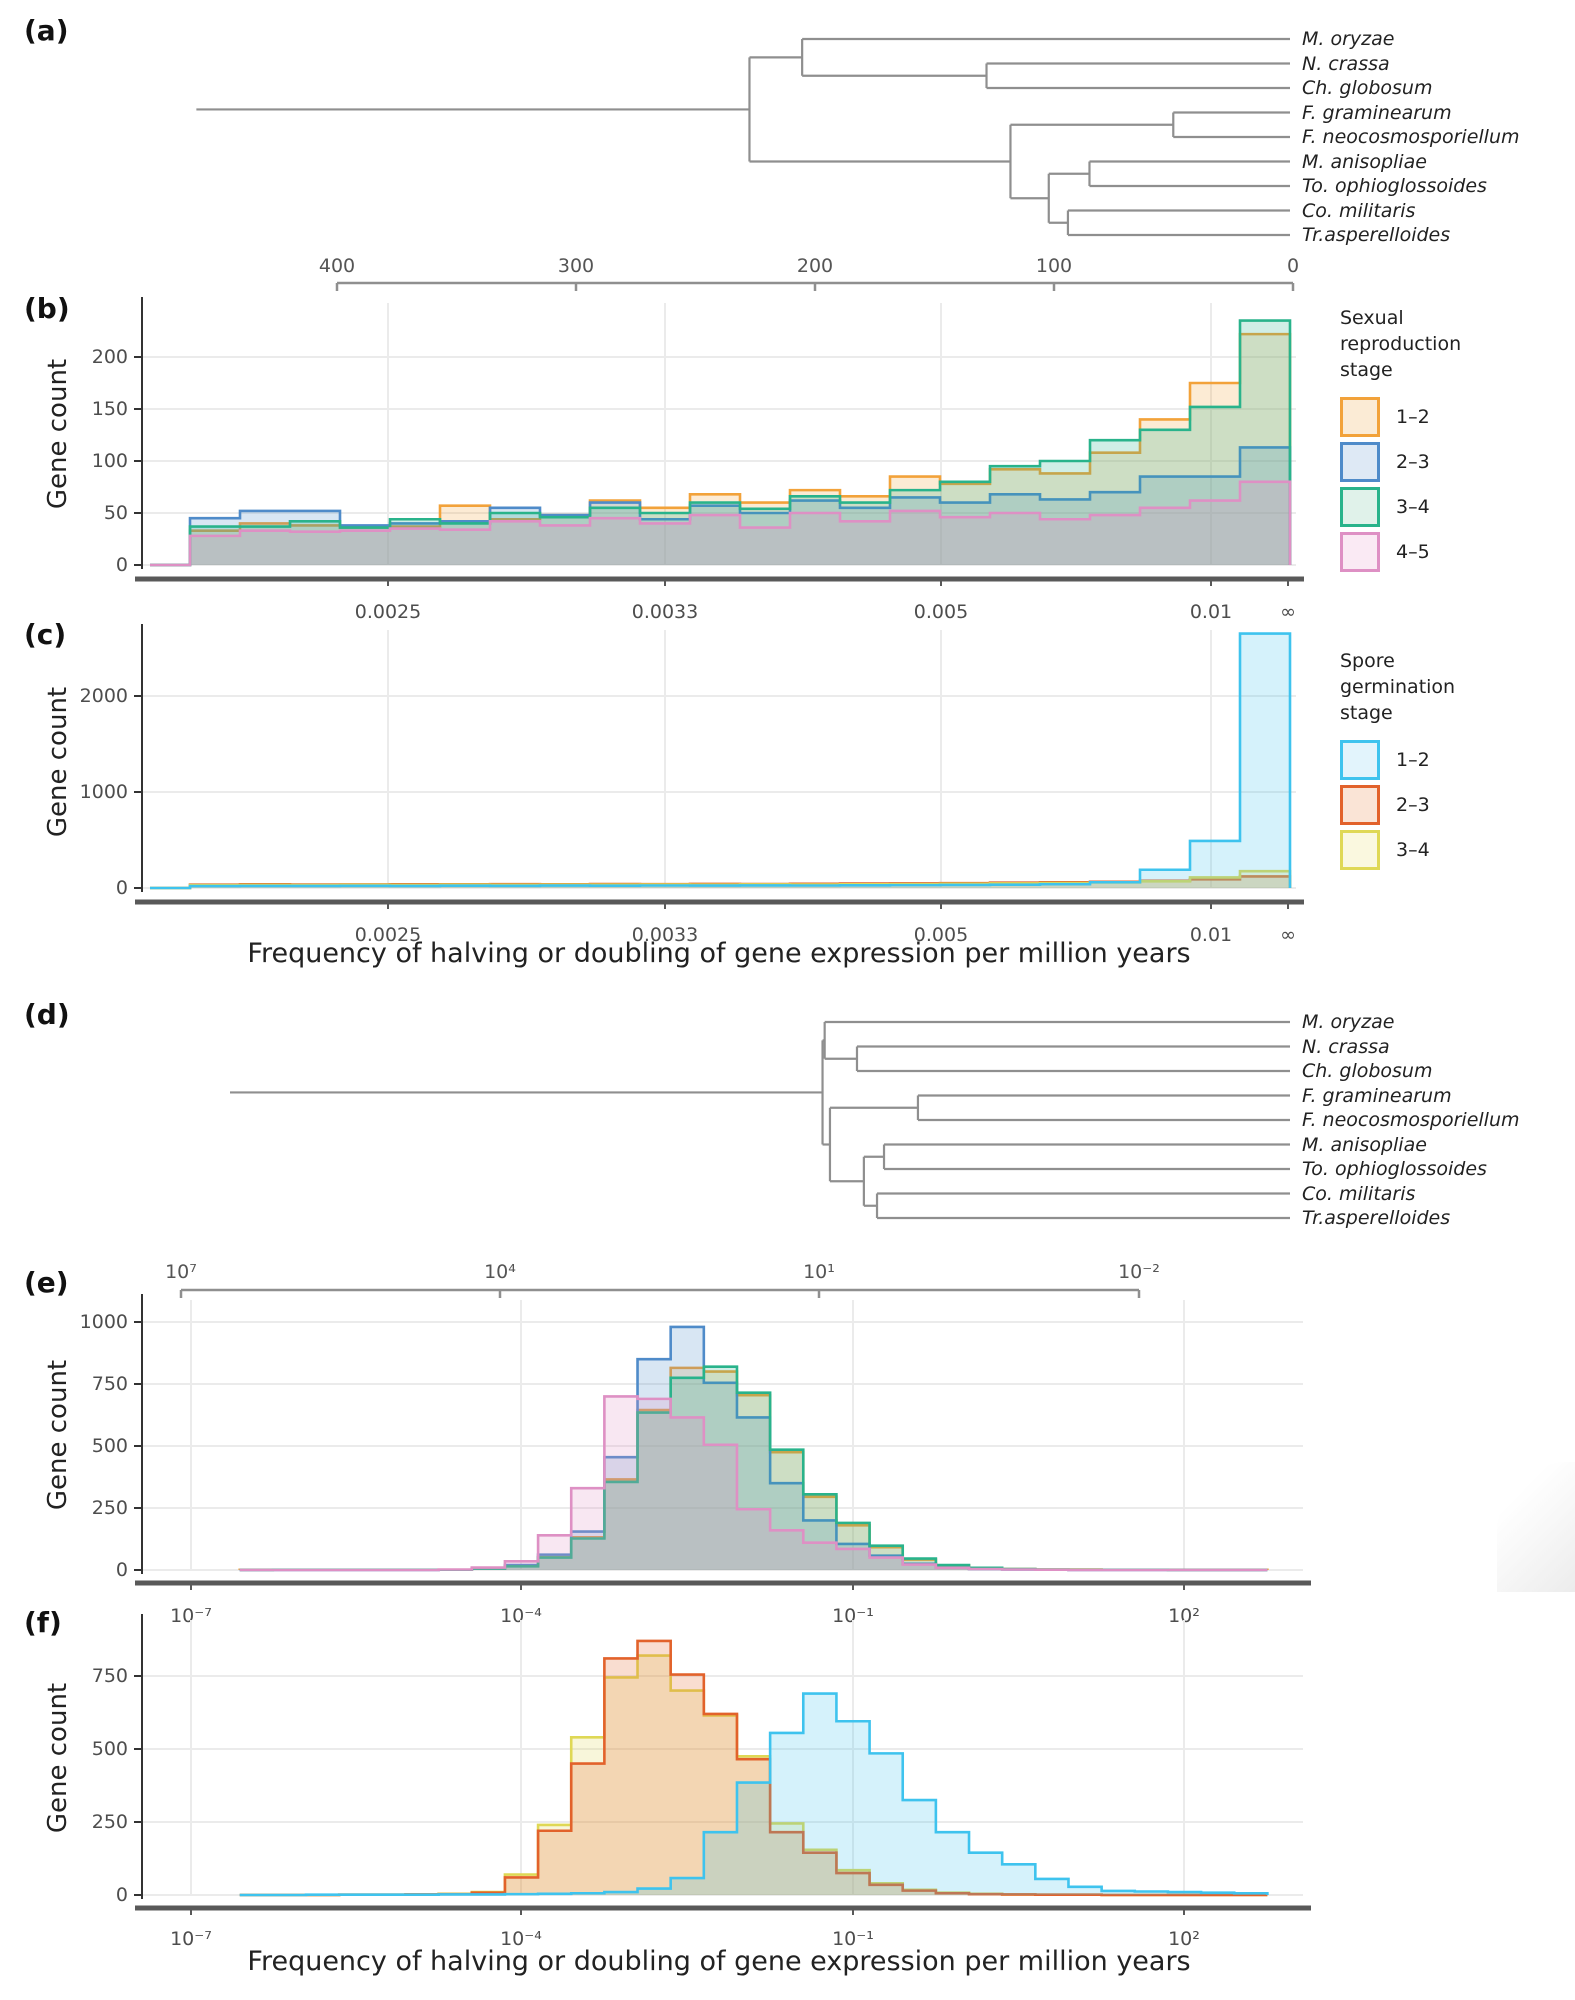  I want to click on x-tick-label-c: 0.0025, so click(388, 935).